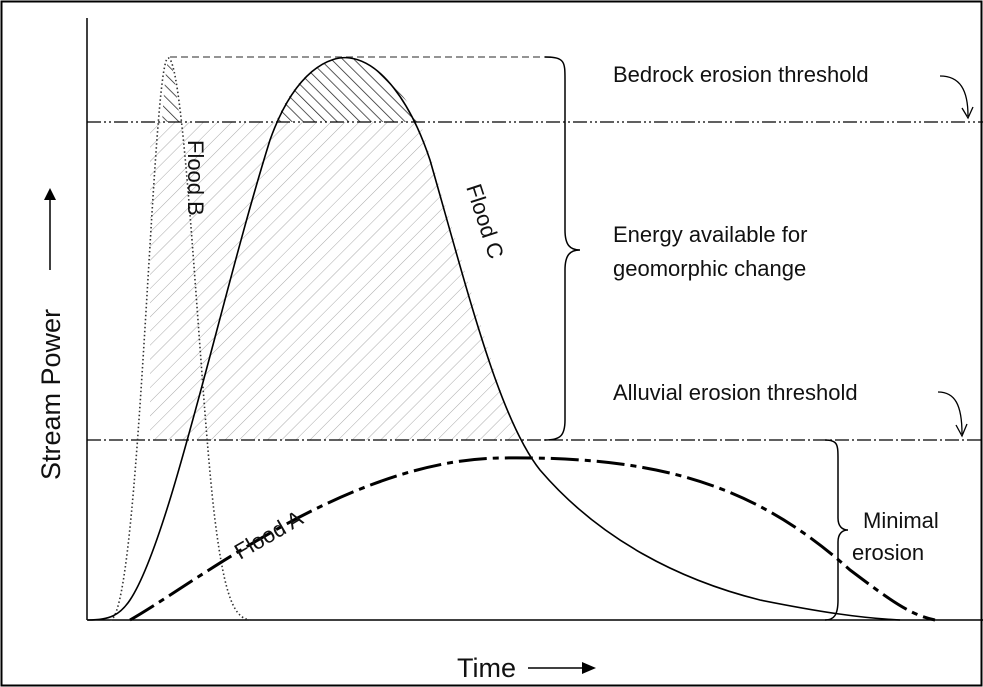  Describe the element at coordinates (486, 668) in the screenshot. I see `x-axis-label: Time` at that location.